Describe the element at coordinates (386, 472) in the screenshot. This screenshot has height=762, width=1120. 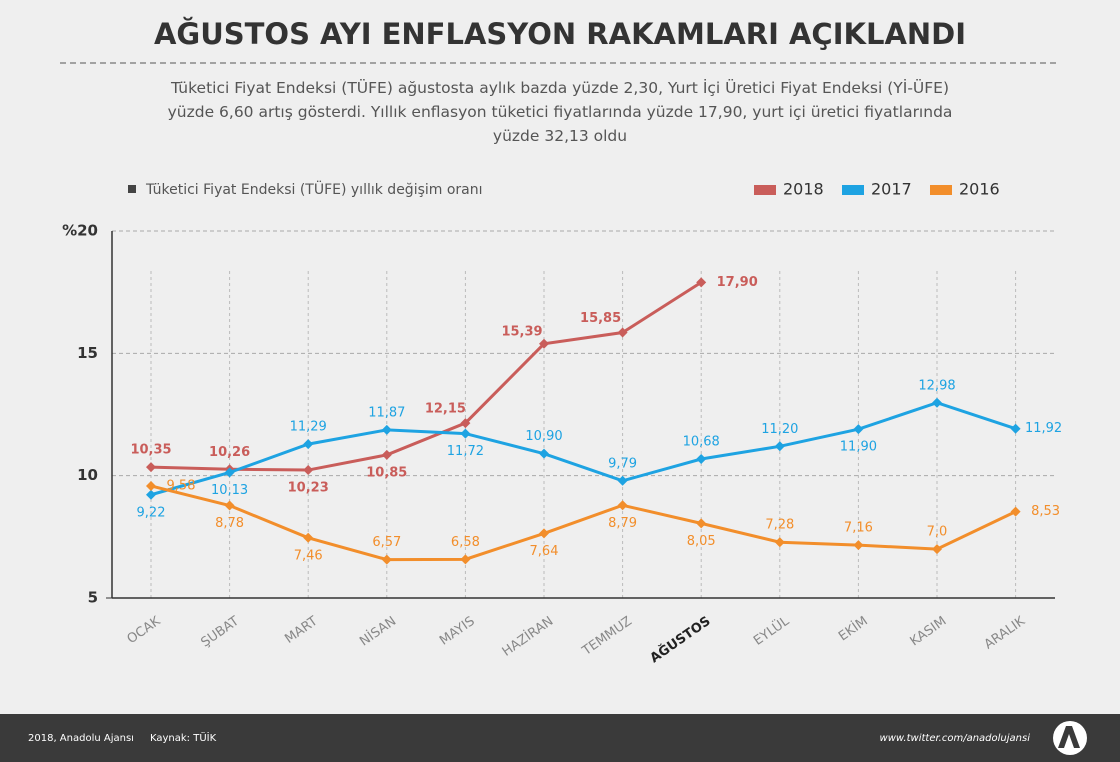
I see `value-label: 10,85` at that location.